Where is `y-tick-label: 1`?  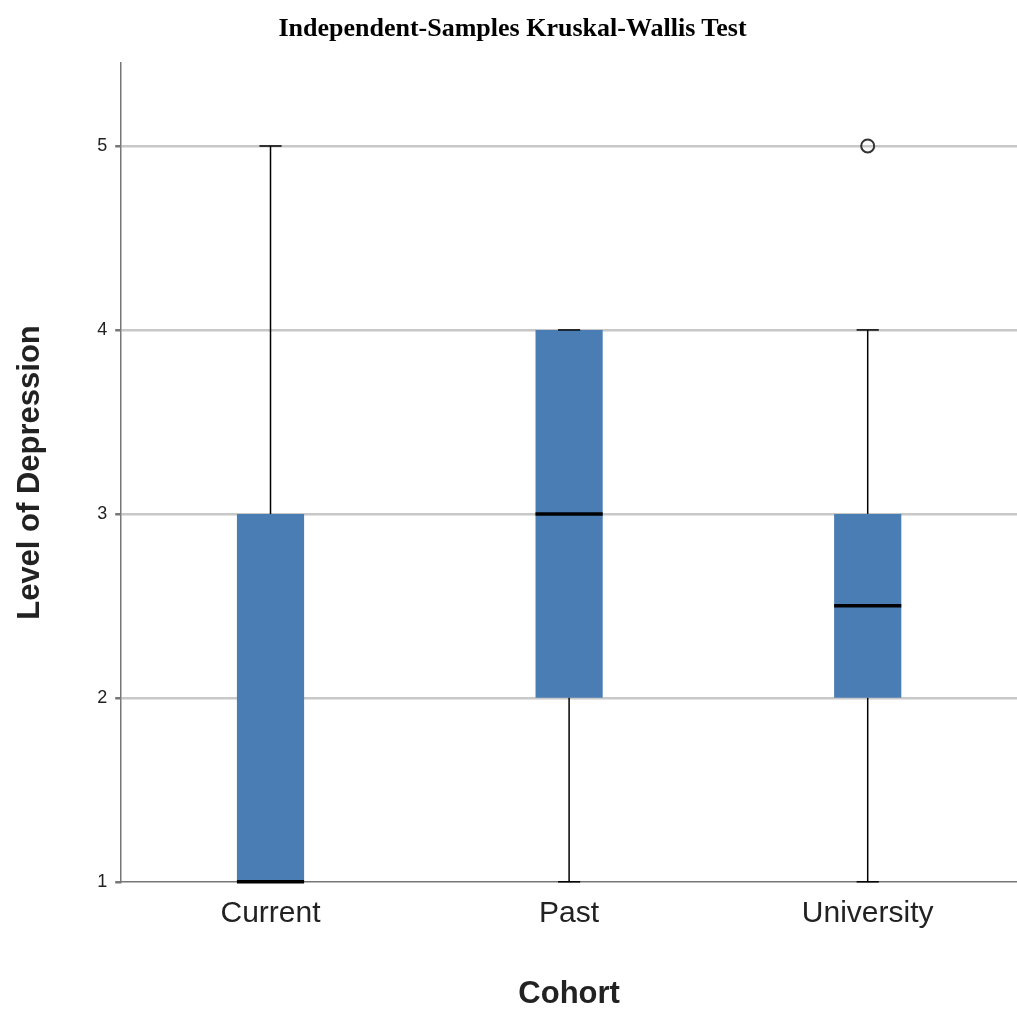 y-tick-label: 1 is located at coordinates (102, 880).